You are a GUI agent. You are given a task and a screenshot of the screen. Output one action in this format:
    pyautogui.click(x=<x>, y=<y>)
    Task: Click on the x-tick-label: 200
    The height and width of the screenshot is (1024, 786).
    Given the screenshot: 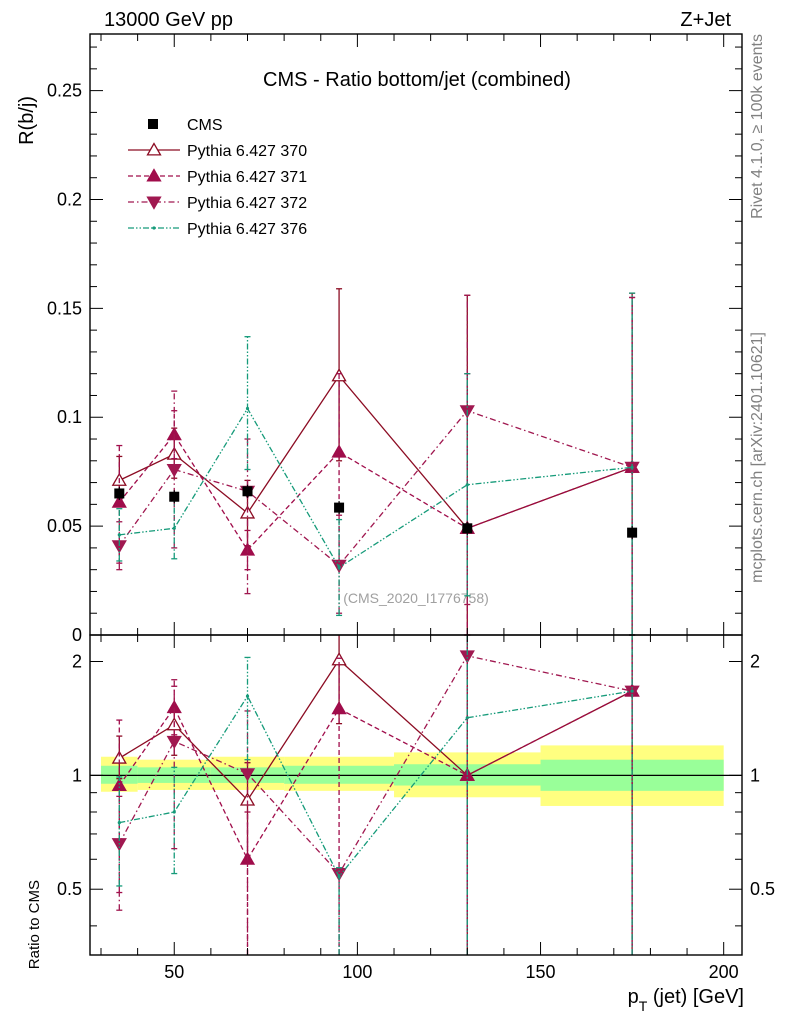 What is the action you would take?
    pyautogui.click(x=724, y=972)
    